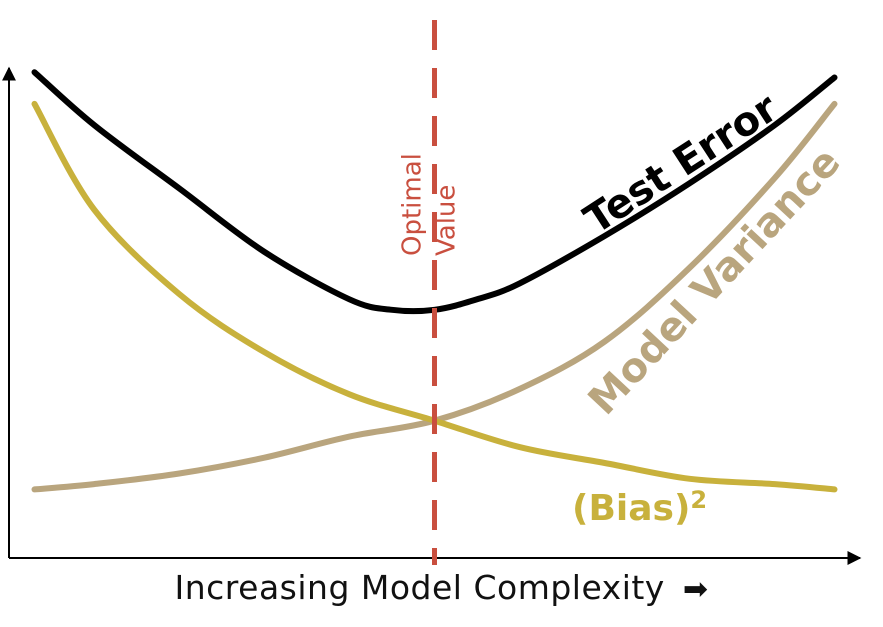 This screenshot has height=627, width=883. I want to click on x-axis-label-text: Increasing Model Complexity, so click(419, 587).